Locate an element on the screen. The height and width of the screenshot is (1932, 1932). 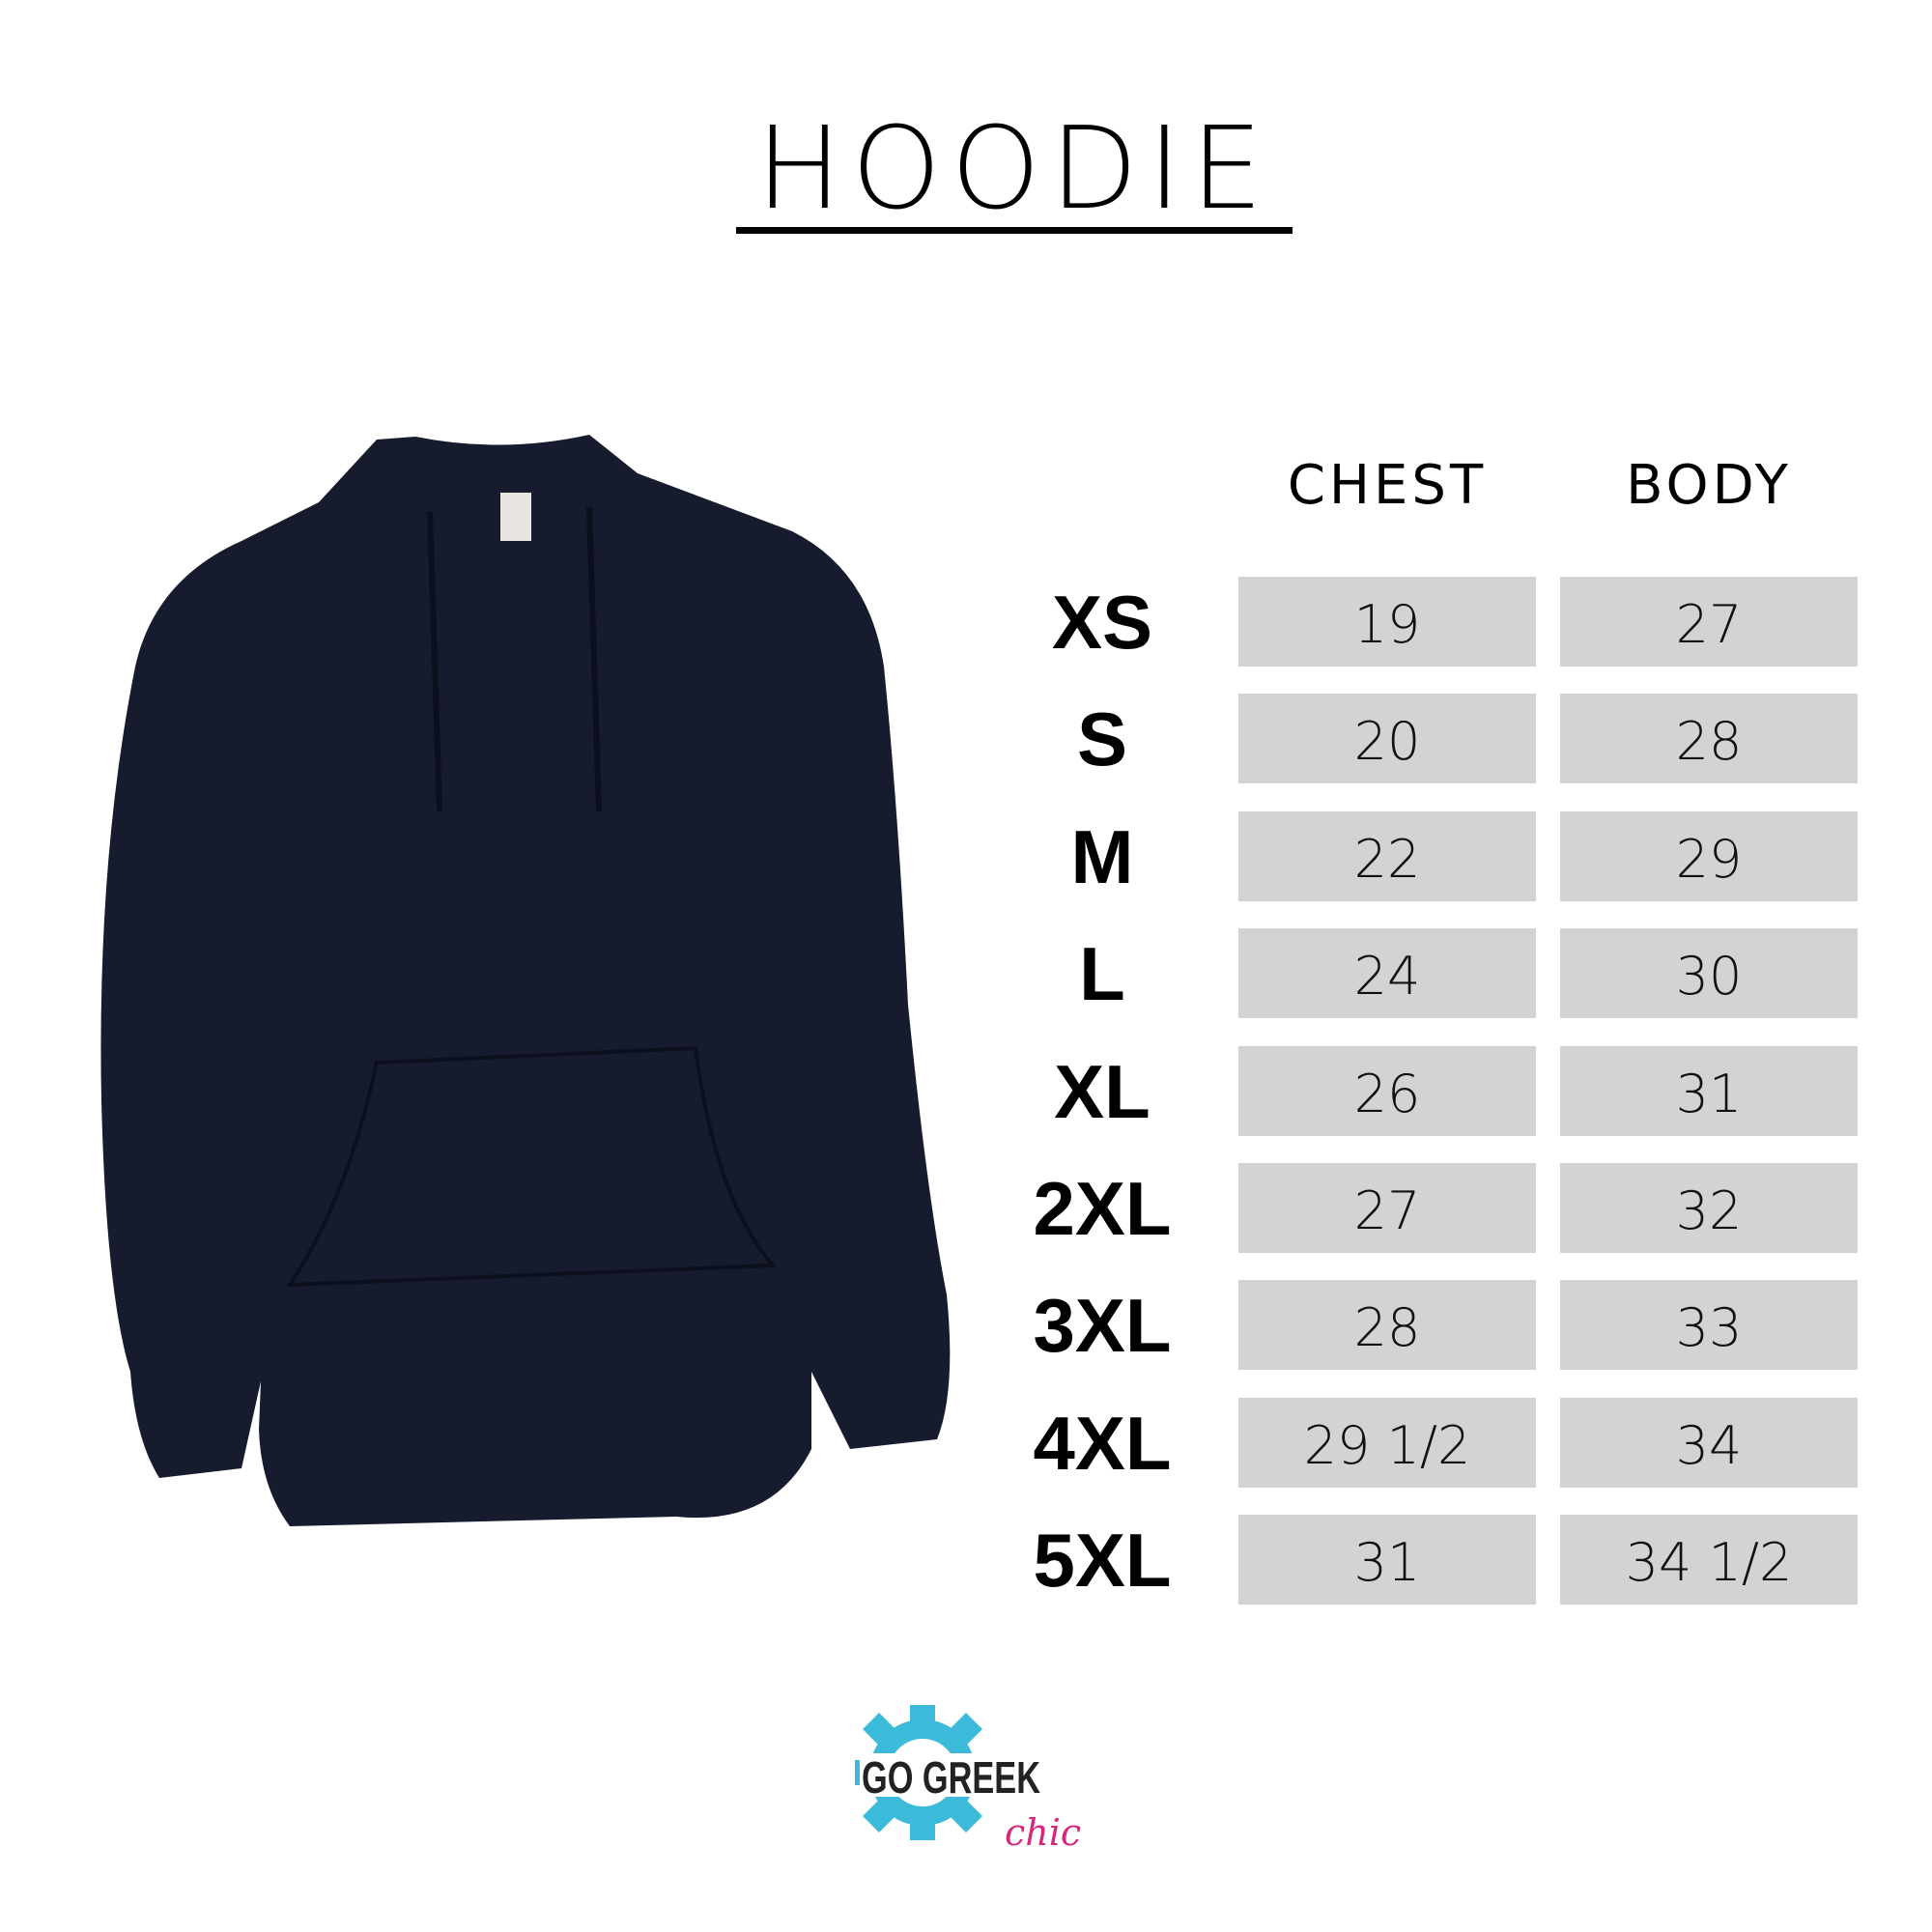
body-value: 27 is located at coordinates (1709, 622).